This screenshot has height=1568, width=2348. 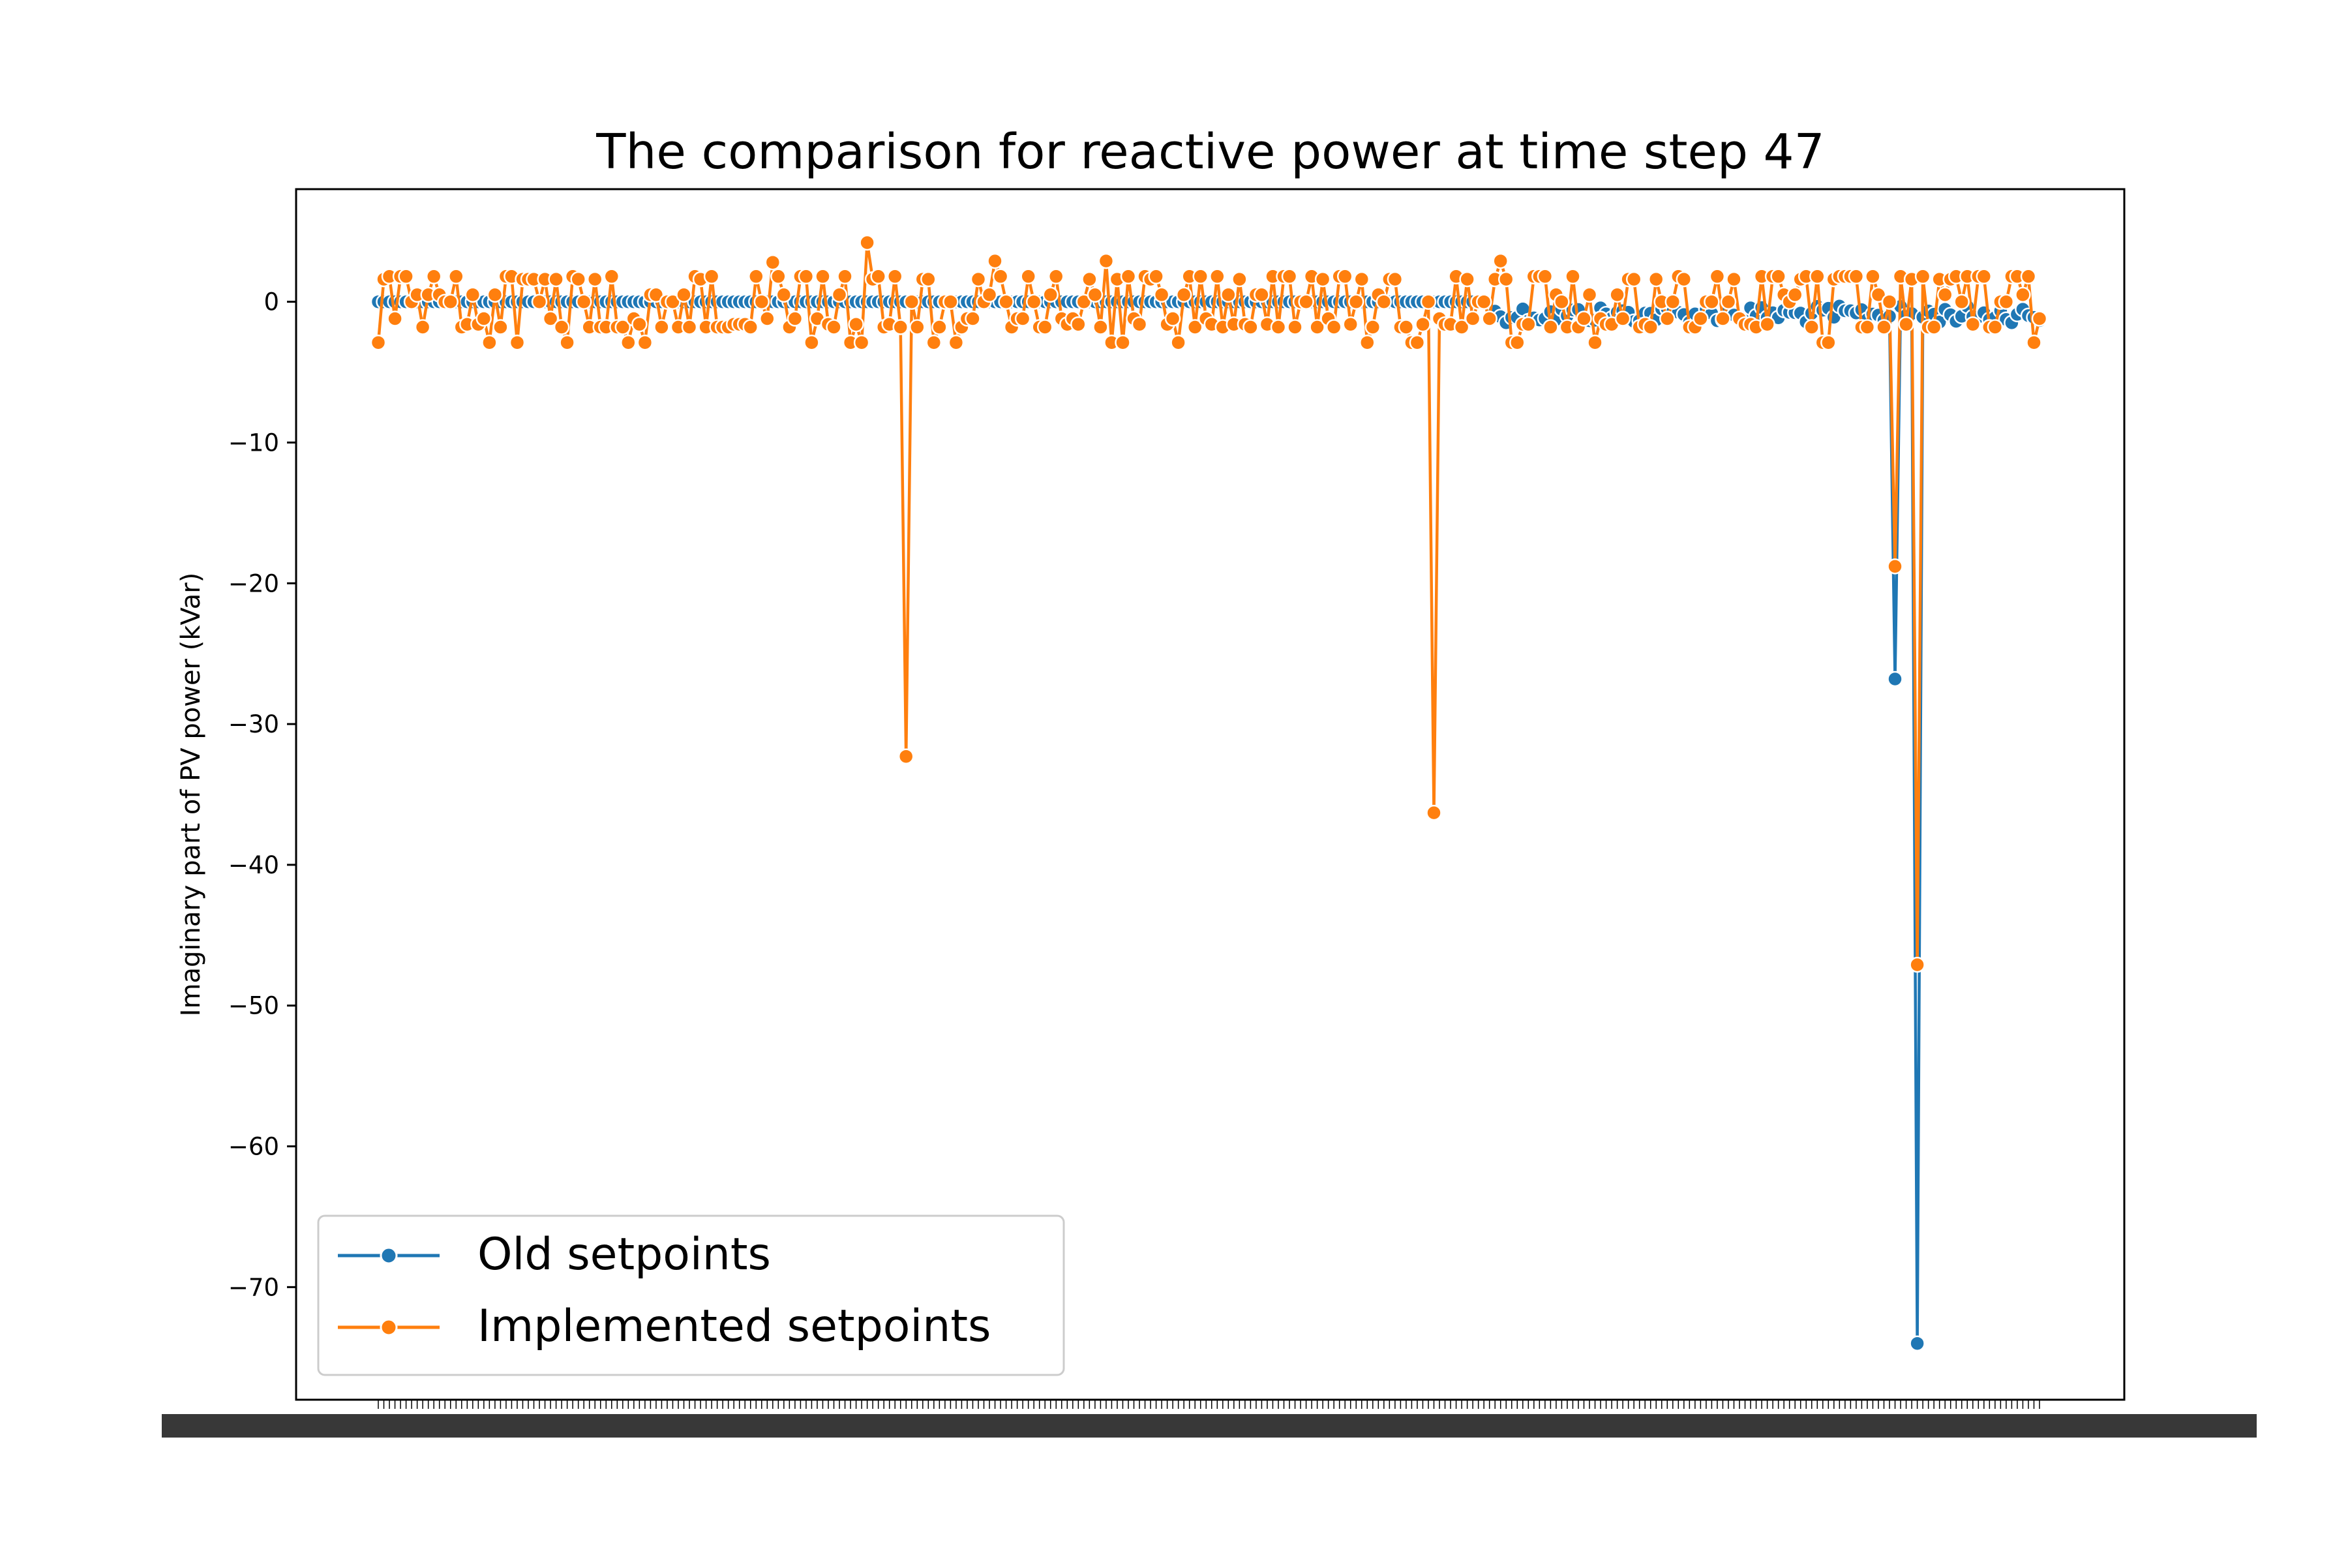 I want to click on y-tick-label: 0, so click(x=271, y=302).